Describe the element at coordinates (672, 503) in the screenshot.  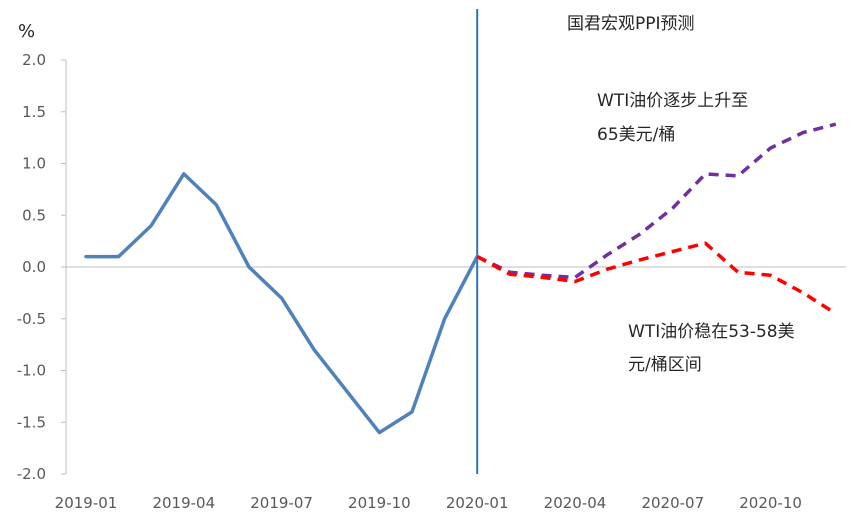
I see `x-tick-label: 2020-07` at that location.